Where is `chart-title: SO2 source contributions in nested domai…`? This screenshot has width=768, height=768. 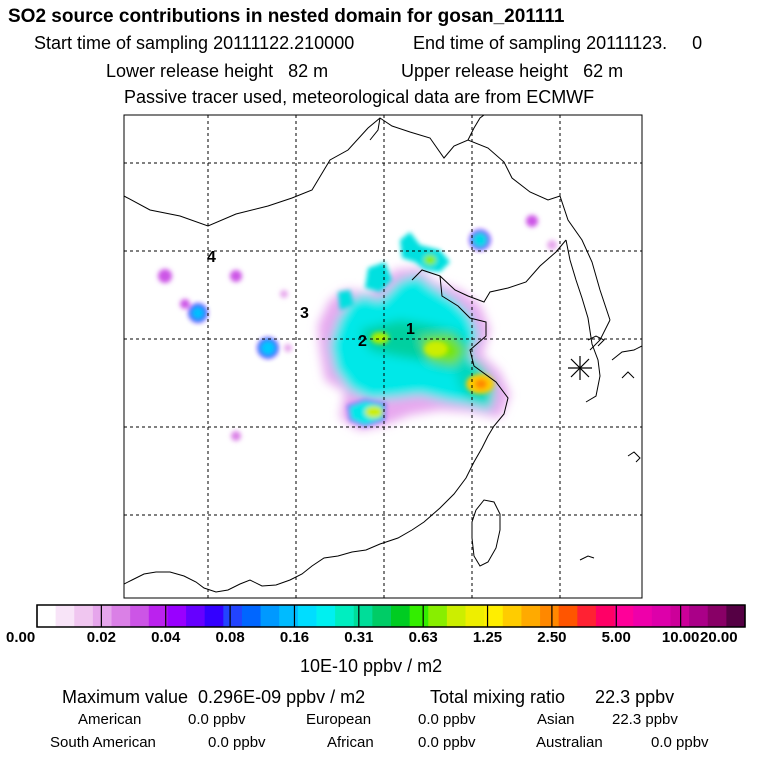 chart-title: SO2 source contributions in nested domai… is located at coordinates (286, 16).